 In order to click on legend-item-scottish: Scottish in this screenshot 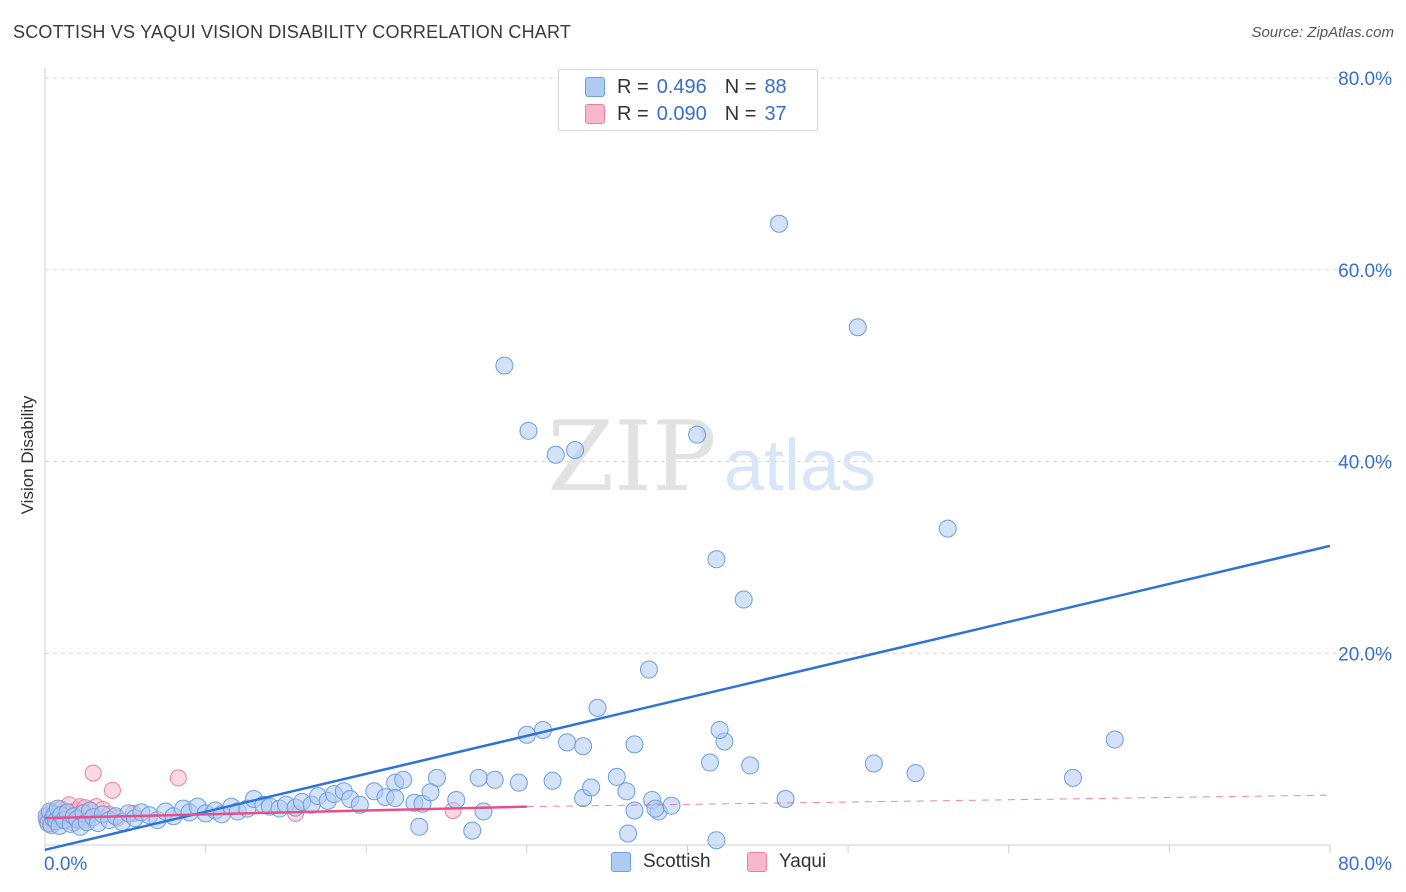, I will do `click(661, 862)`.